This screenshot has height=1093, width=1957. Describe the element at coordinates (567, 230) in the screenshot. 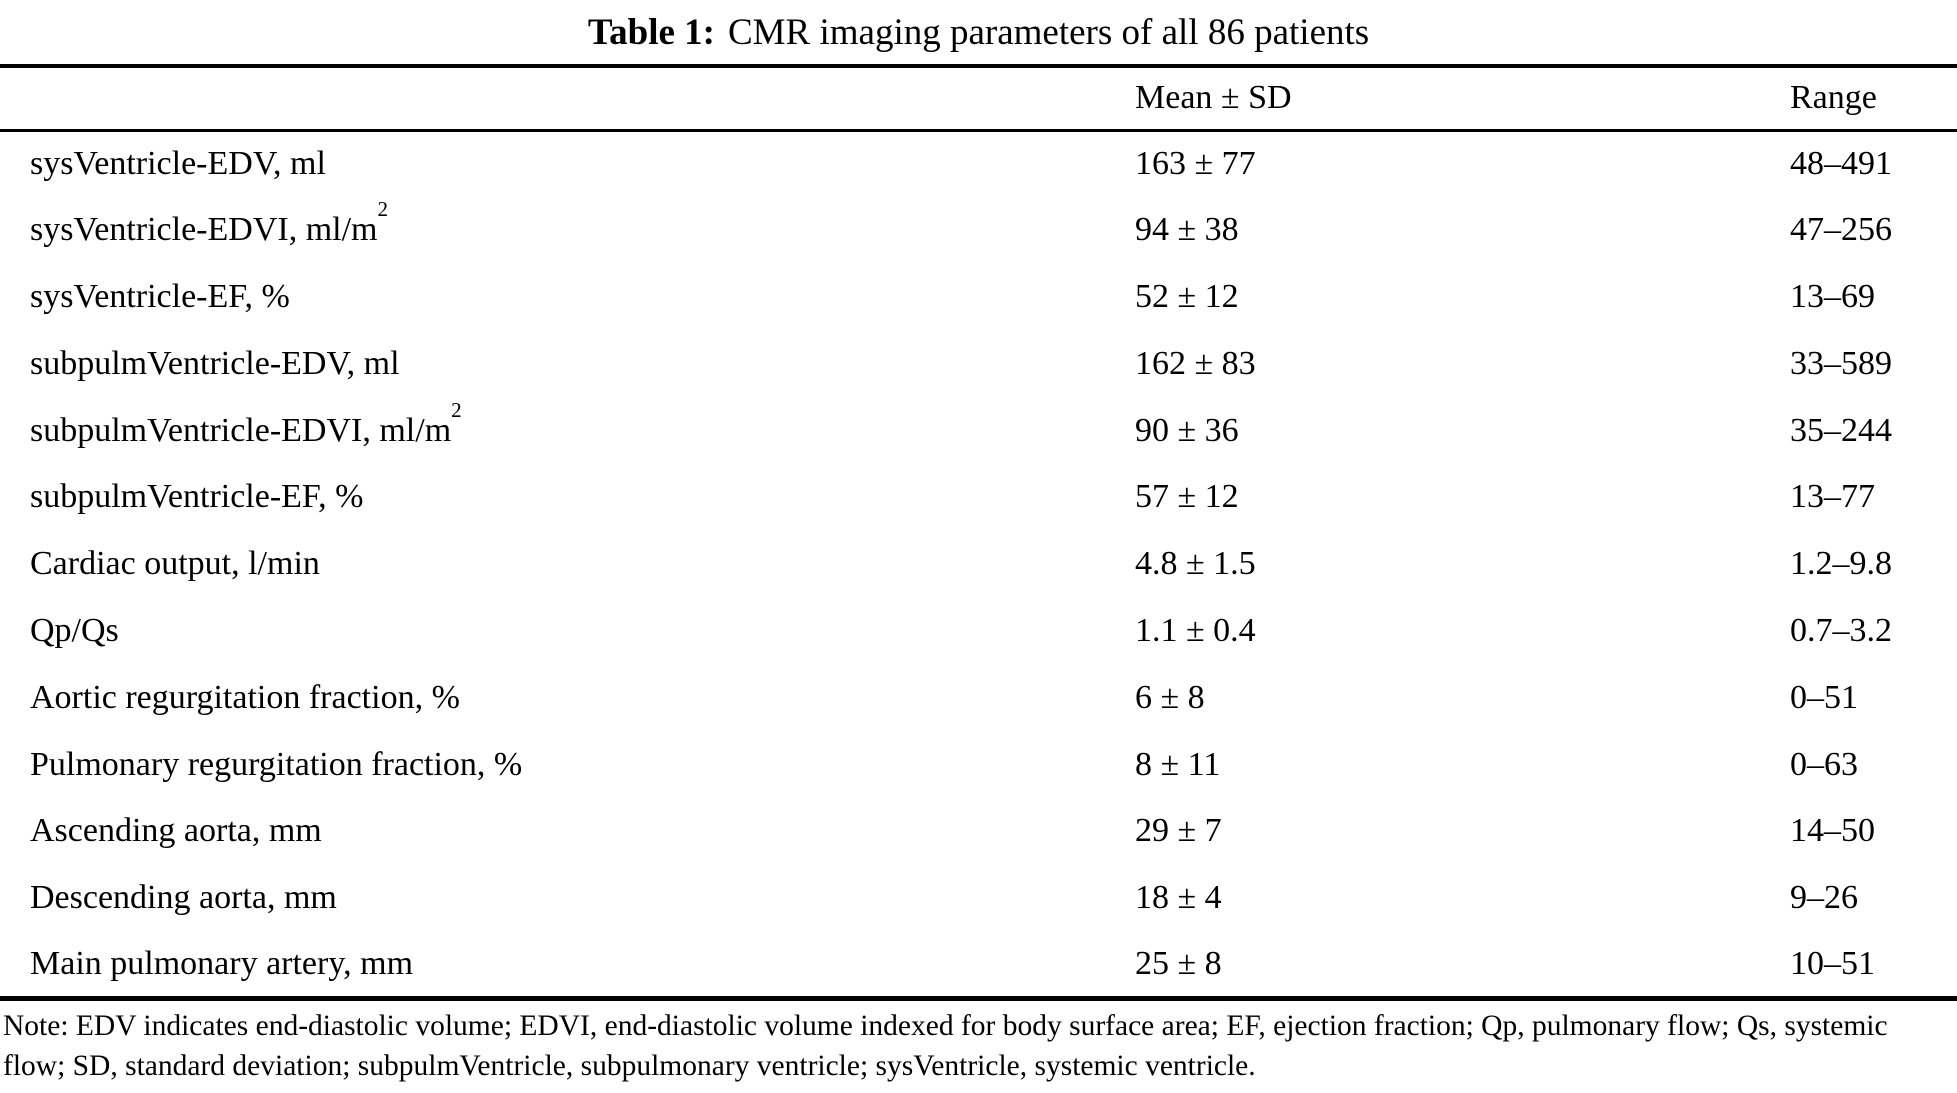

I see `param-cell: sysVentricle-EDVI, ml/m2` at that location.